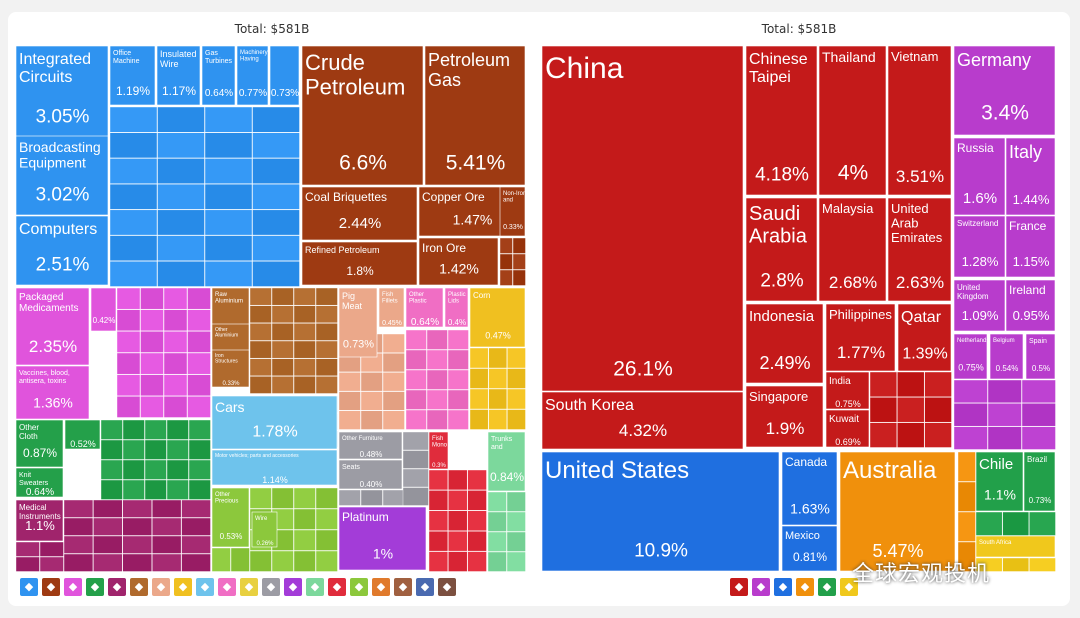 Image resolution: width=1080 pixels, height=618 pixels. Describe the element at coordinates (73, 587) in the screenshot. I see `chemicals-icon: ◆` at that location.